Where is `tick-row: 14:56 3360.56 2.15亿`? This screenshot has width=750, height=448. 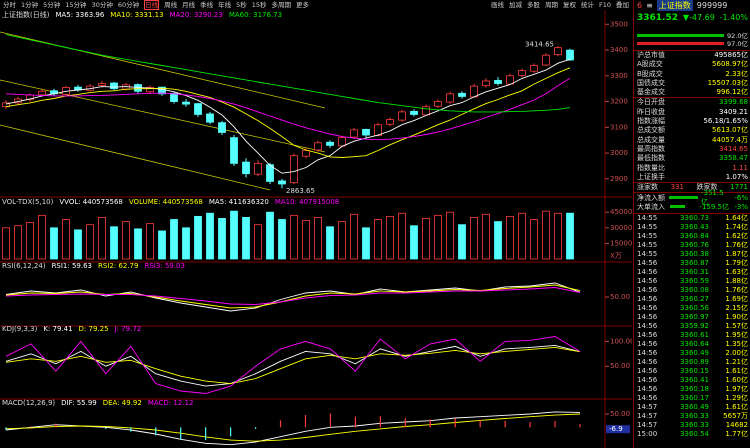 tick-row: 14:56 3360.56 2.15亿 is located at coordinates (692, 308).